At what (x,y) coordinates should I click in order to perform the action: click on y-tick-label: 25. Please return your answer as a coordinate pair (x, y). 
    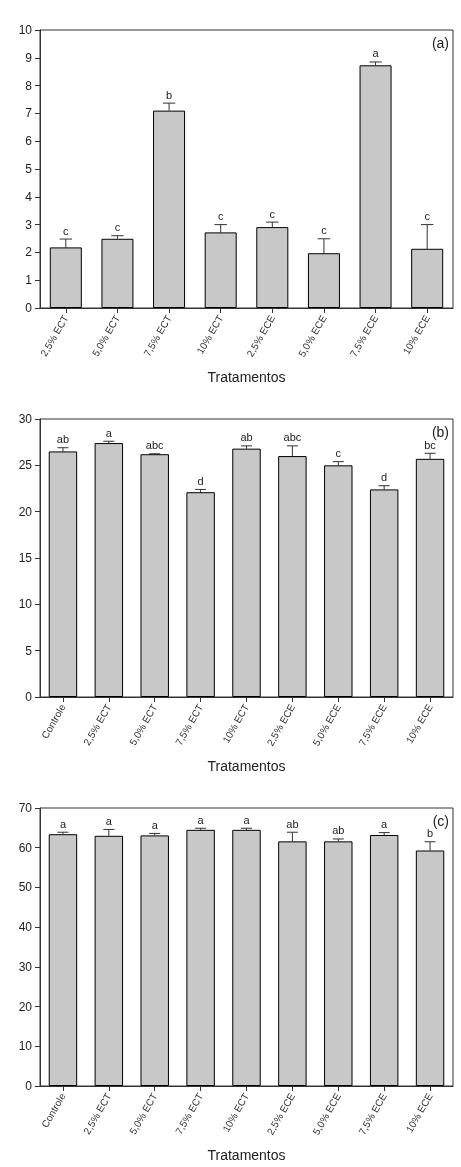
    Looking at the image, I should click on (25, 465).